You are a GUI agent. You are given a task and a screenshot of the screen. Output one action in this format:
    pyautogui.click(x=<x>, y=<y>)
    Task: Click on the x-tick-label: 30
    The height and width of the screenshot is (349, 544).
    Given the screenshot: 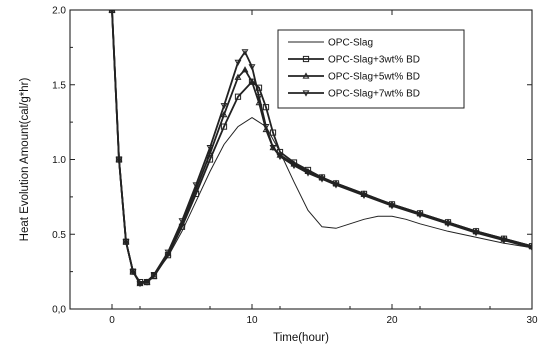 What is the action you would take?
    pyautogui.click(x=532, y=320)
    